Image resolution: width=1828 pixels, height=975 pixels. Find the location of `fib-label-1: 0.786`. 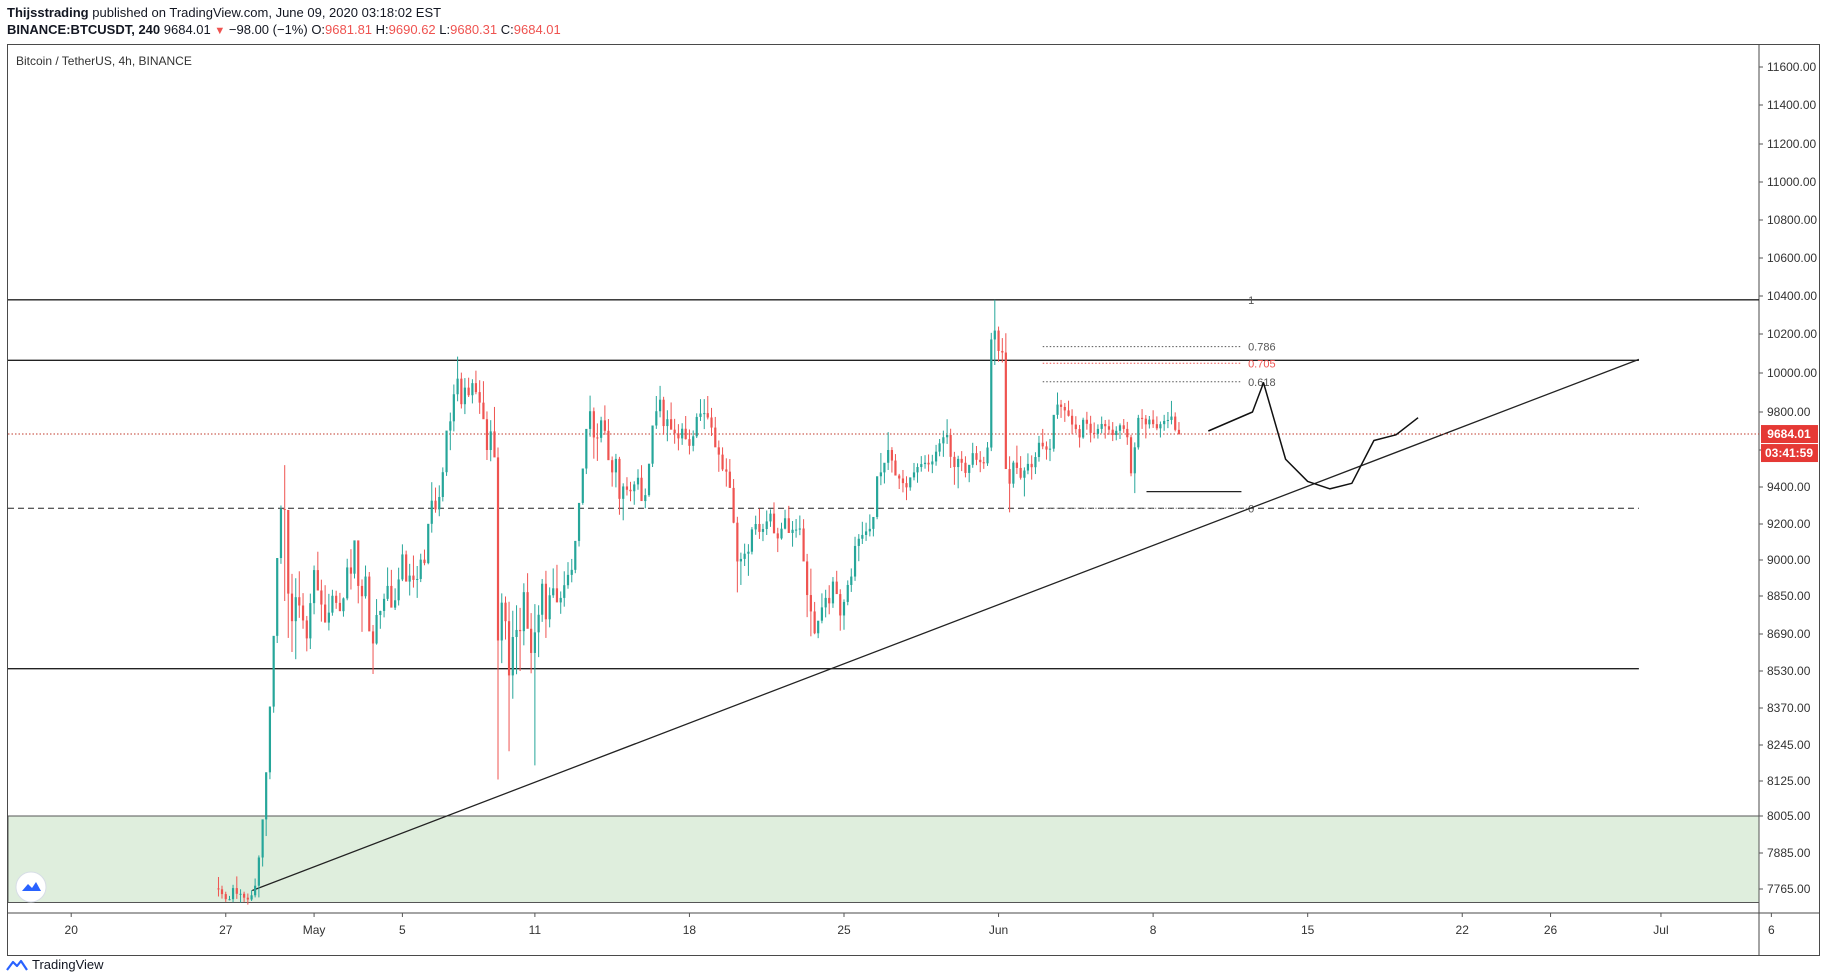

fib-label-1: 0.786 is located at coordinates (1262, 348).